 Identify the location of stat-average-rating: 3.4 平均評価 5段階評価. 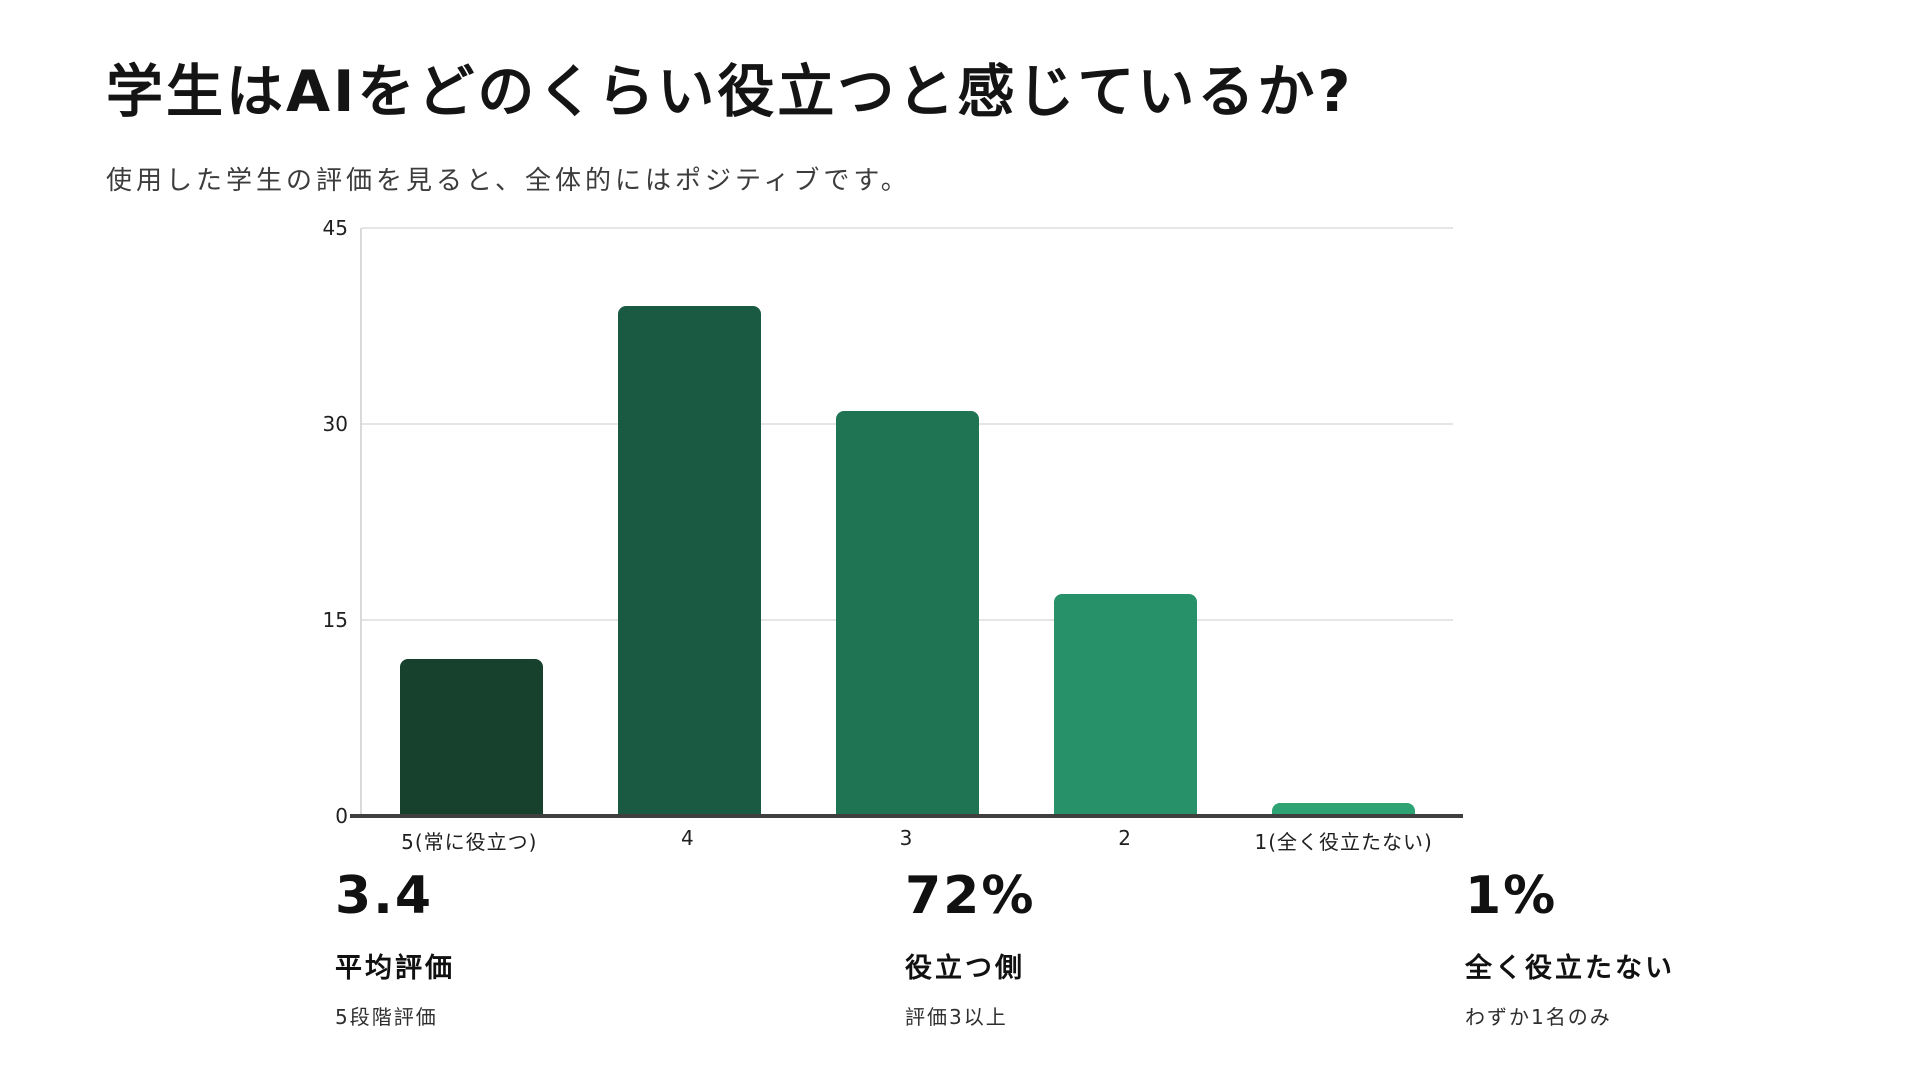
(395, 948).